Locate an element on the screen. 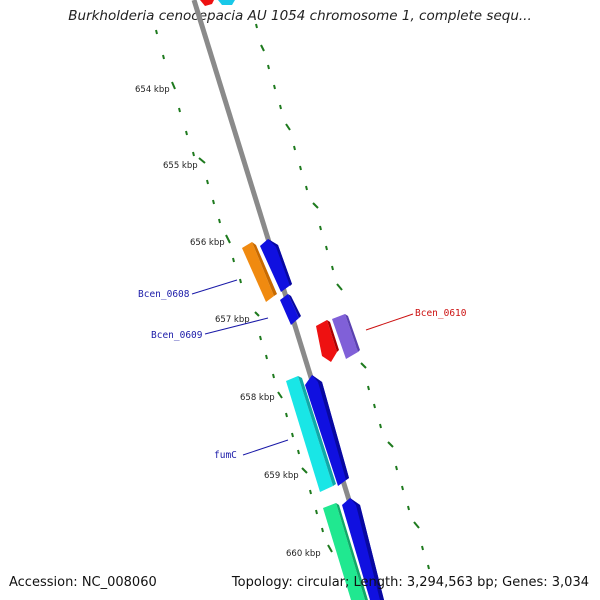 The image size is (600, 600). scale-label-654: 654 kbp is located at coordinates (152, 90).